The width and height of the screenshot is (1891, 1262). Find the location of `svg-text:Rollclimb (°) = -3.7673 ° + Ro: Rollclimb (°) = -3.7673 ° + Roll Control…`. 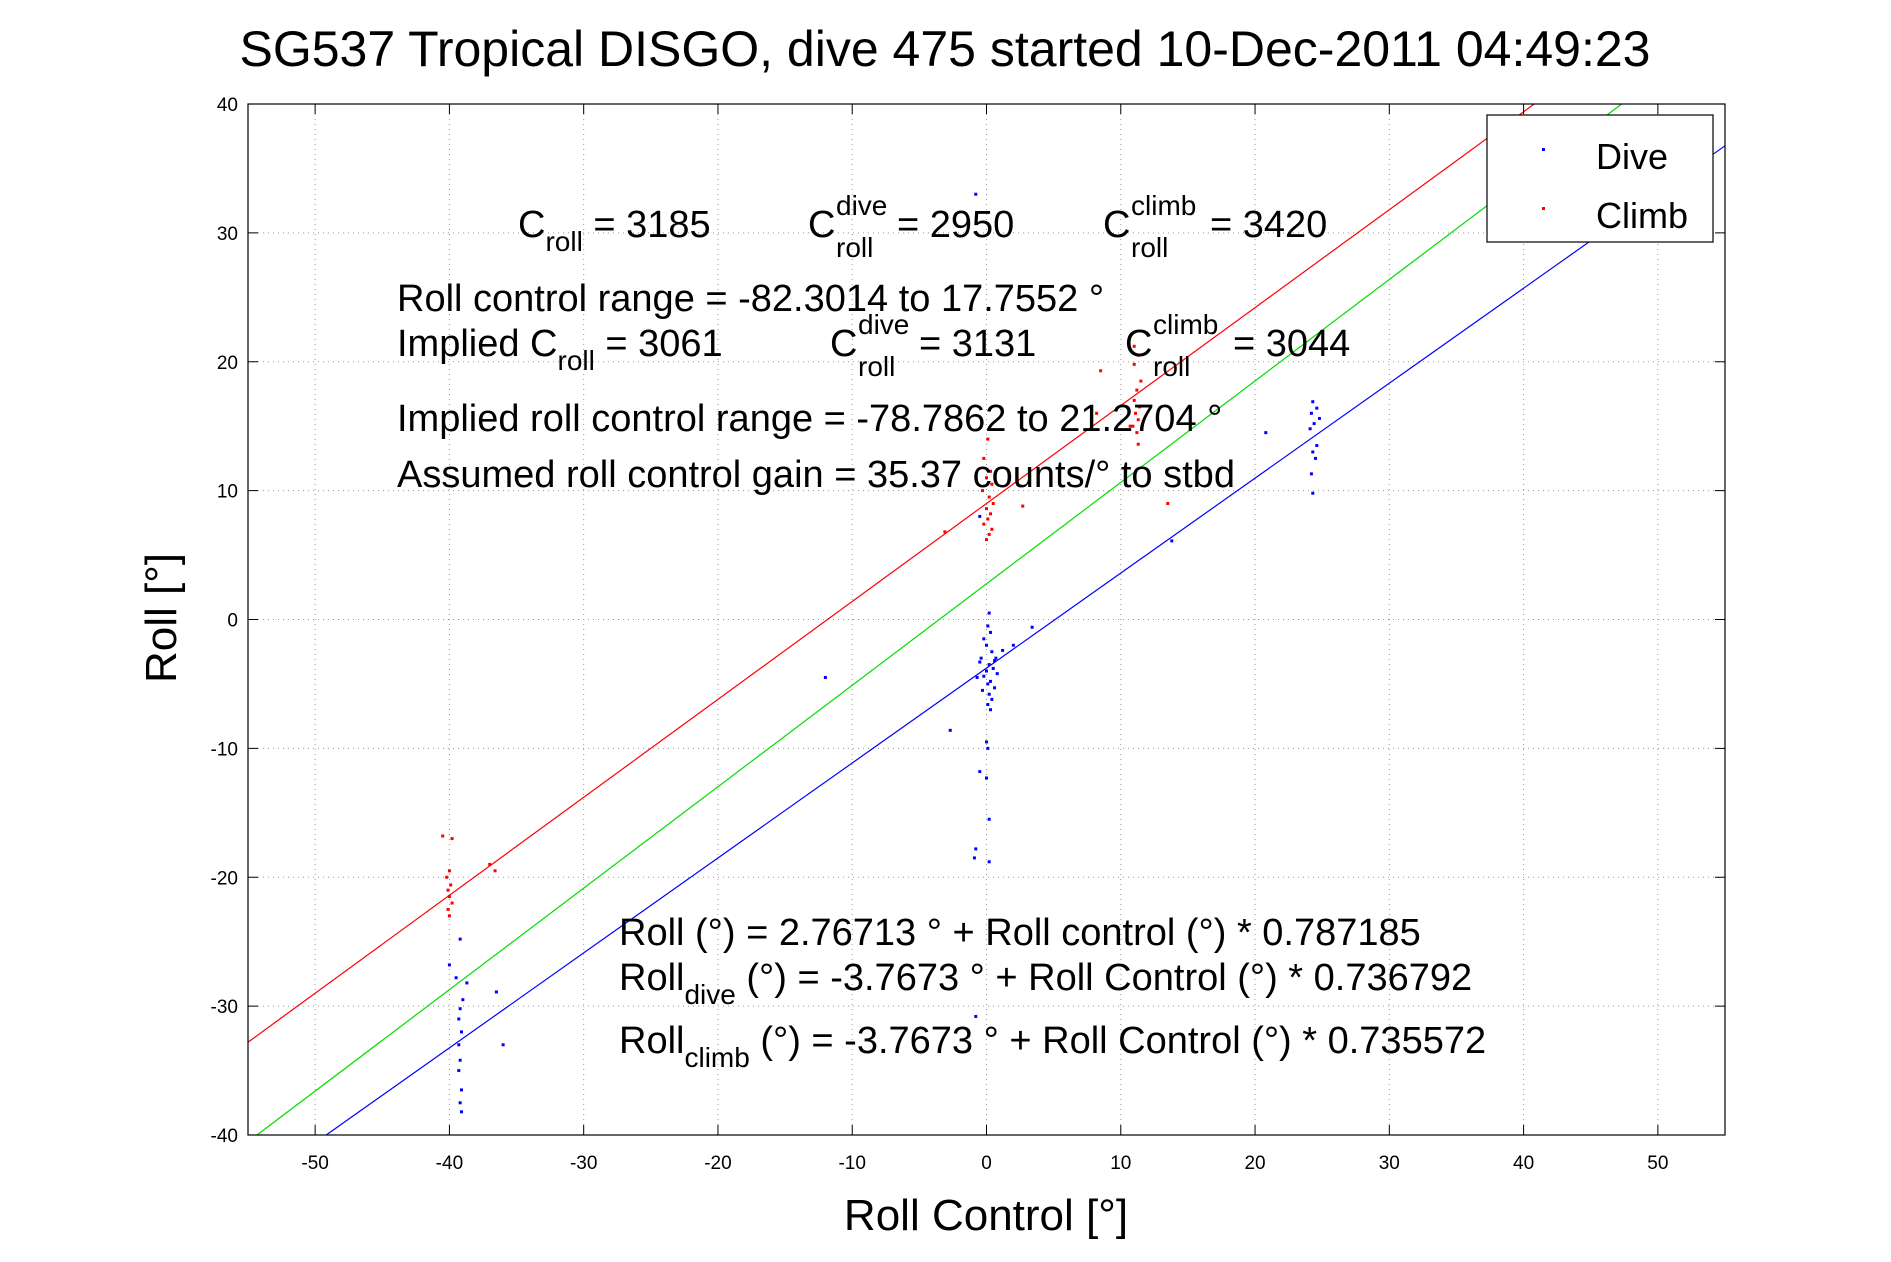

svg-text:Rollclimb (°) = -3.7673 ° + Ro: Rollclimb (°) = -3.7673 ° + Roll Control… is located at coordinates (1052, 1046).